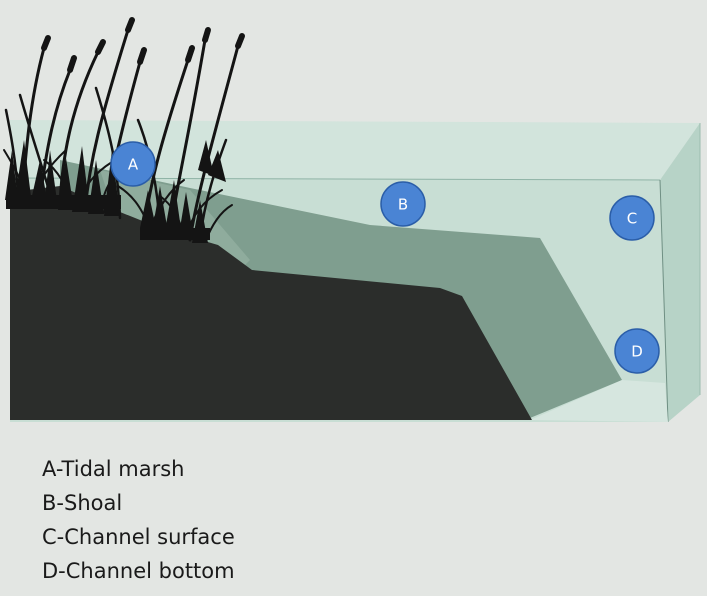 This screenshot has height=596, width=707. I want to click on marker-d-circle, so click(637, 351).